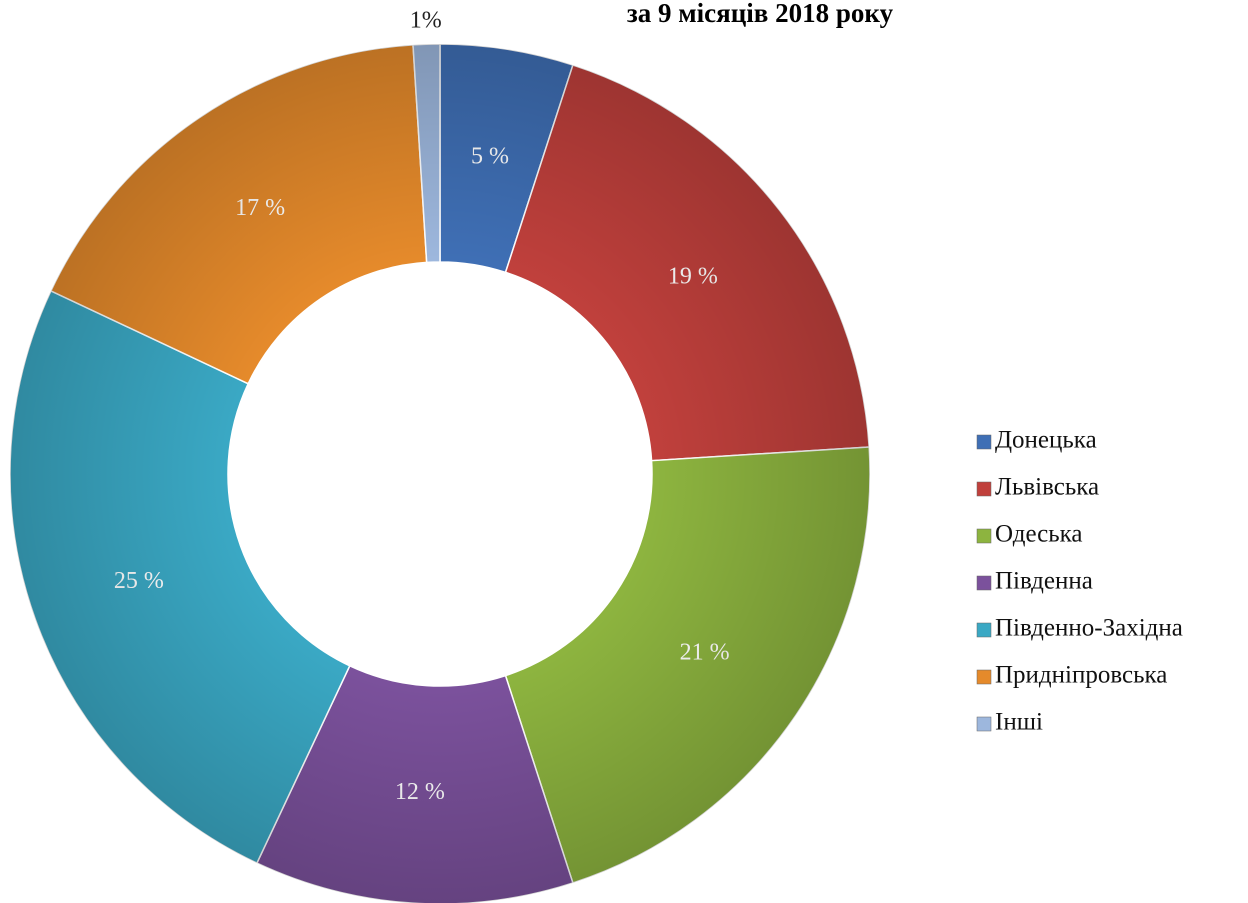 This screenshot has height=903, width=1248. I want to click on data-label: 17 %, so click(260, 208).